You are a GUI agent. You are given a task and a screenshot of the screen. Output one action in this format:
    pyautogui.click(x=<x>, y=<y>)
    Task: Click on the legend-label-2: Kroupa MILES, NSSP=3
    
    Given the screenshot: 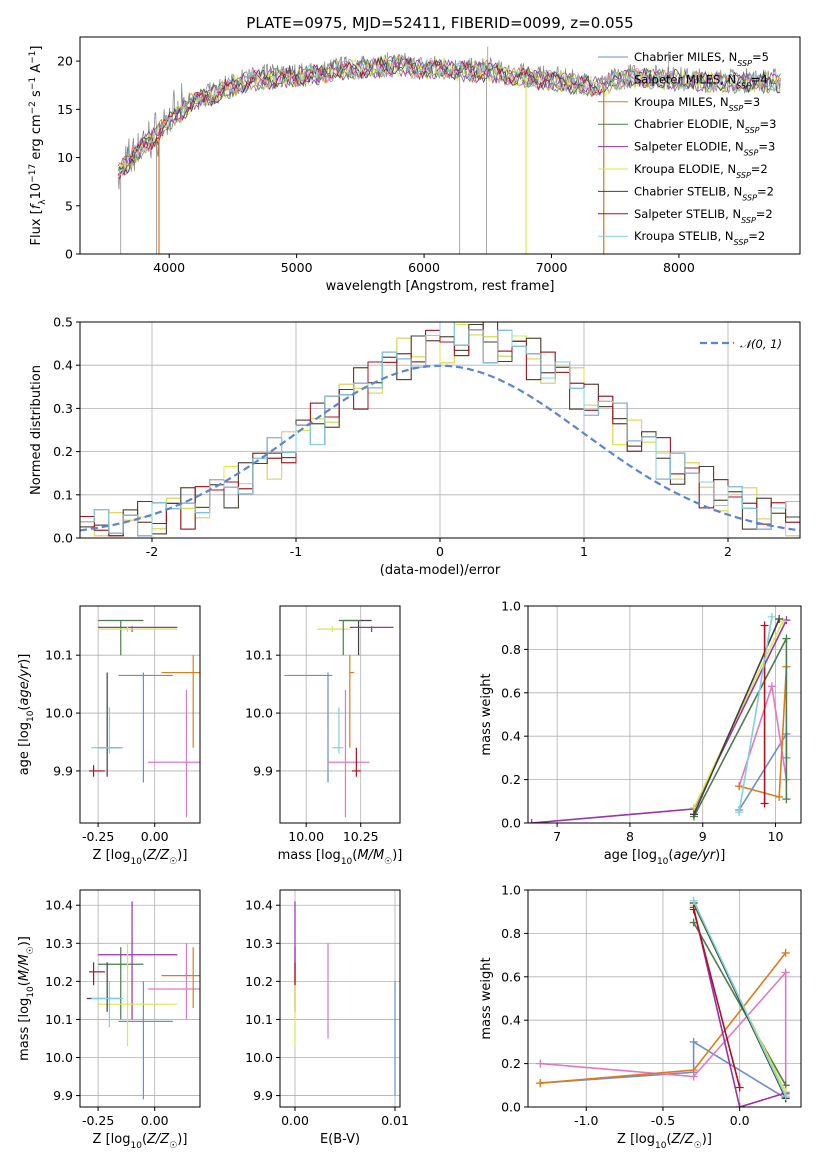 What is the action you would take?
    pyautogui.click(x=697, y=104)
    